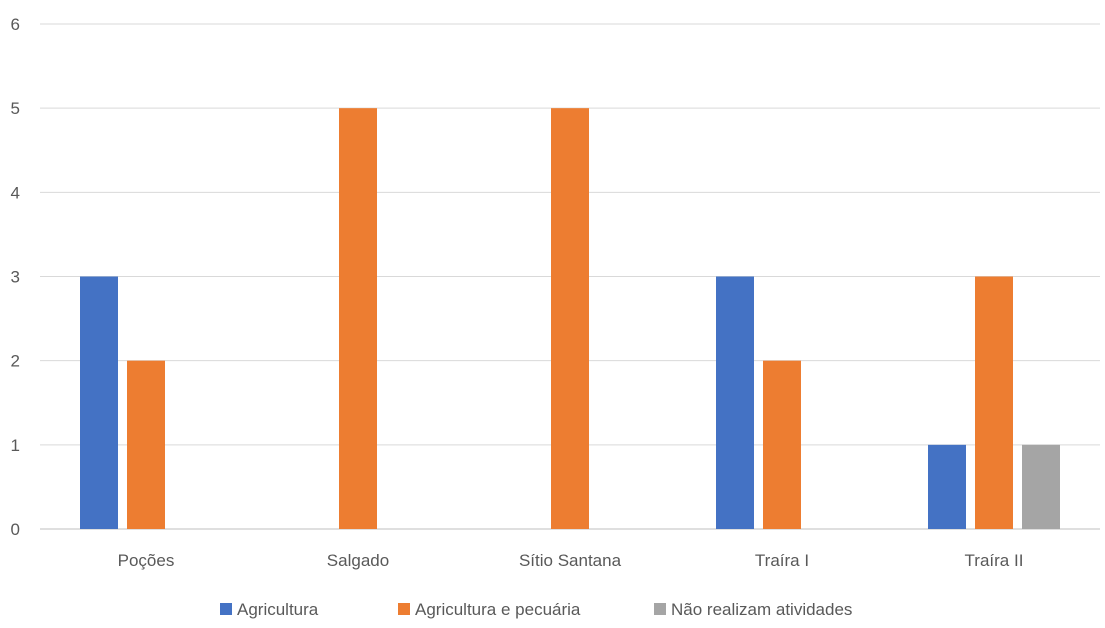 This screenshot has height=628, width=1105. Describe the element at coordinates (761, 609) in the screenshot. I see `legend-label: Não realizam atividades` at that location.